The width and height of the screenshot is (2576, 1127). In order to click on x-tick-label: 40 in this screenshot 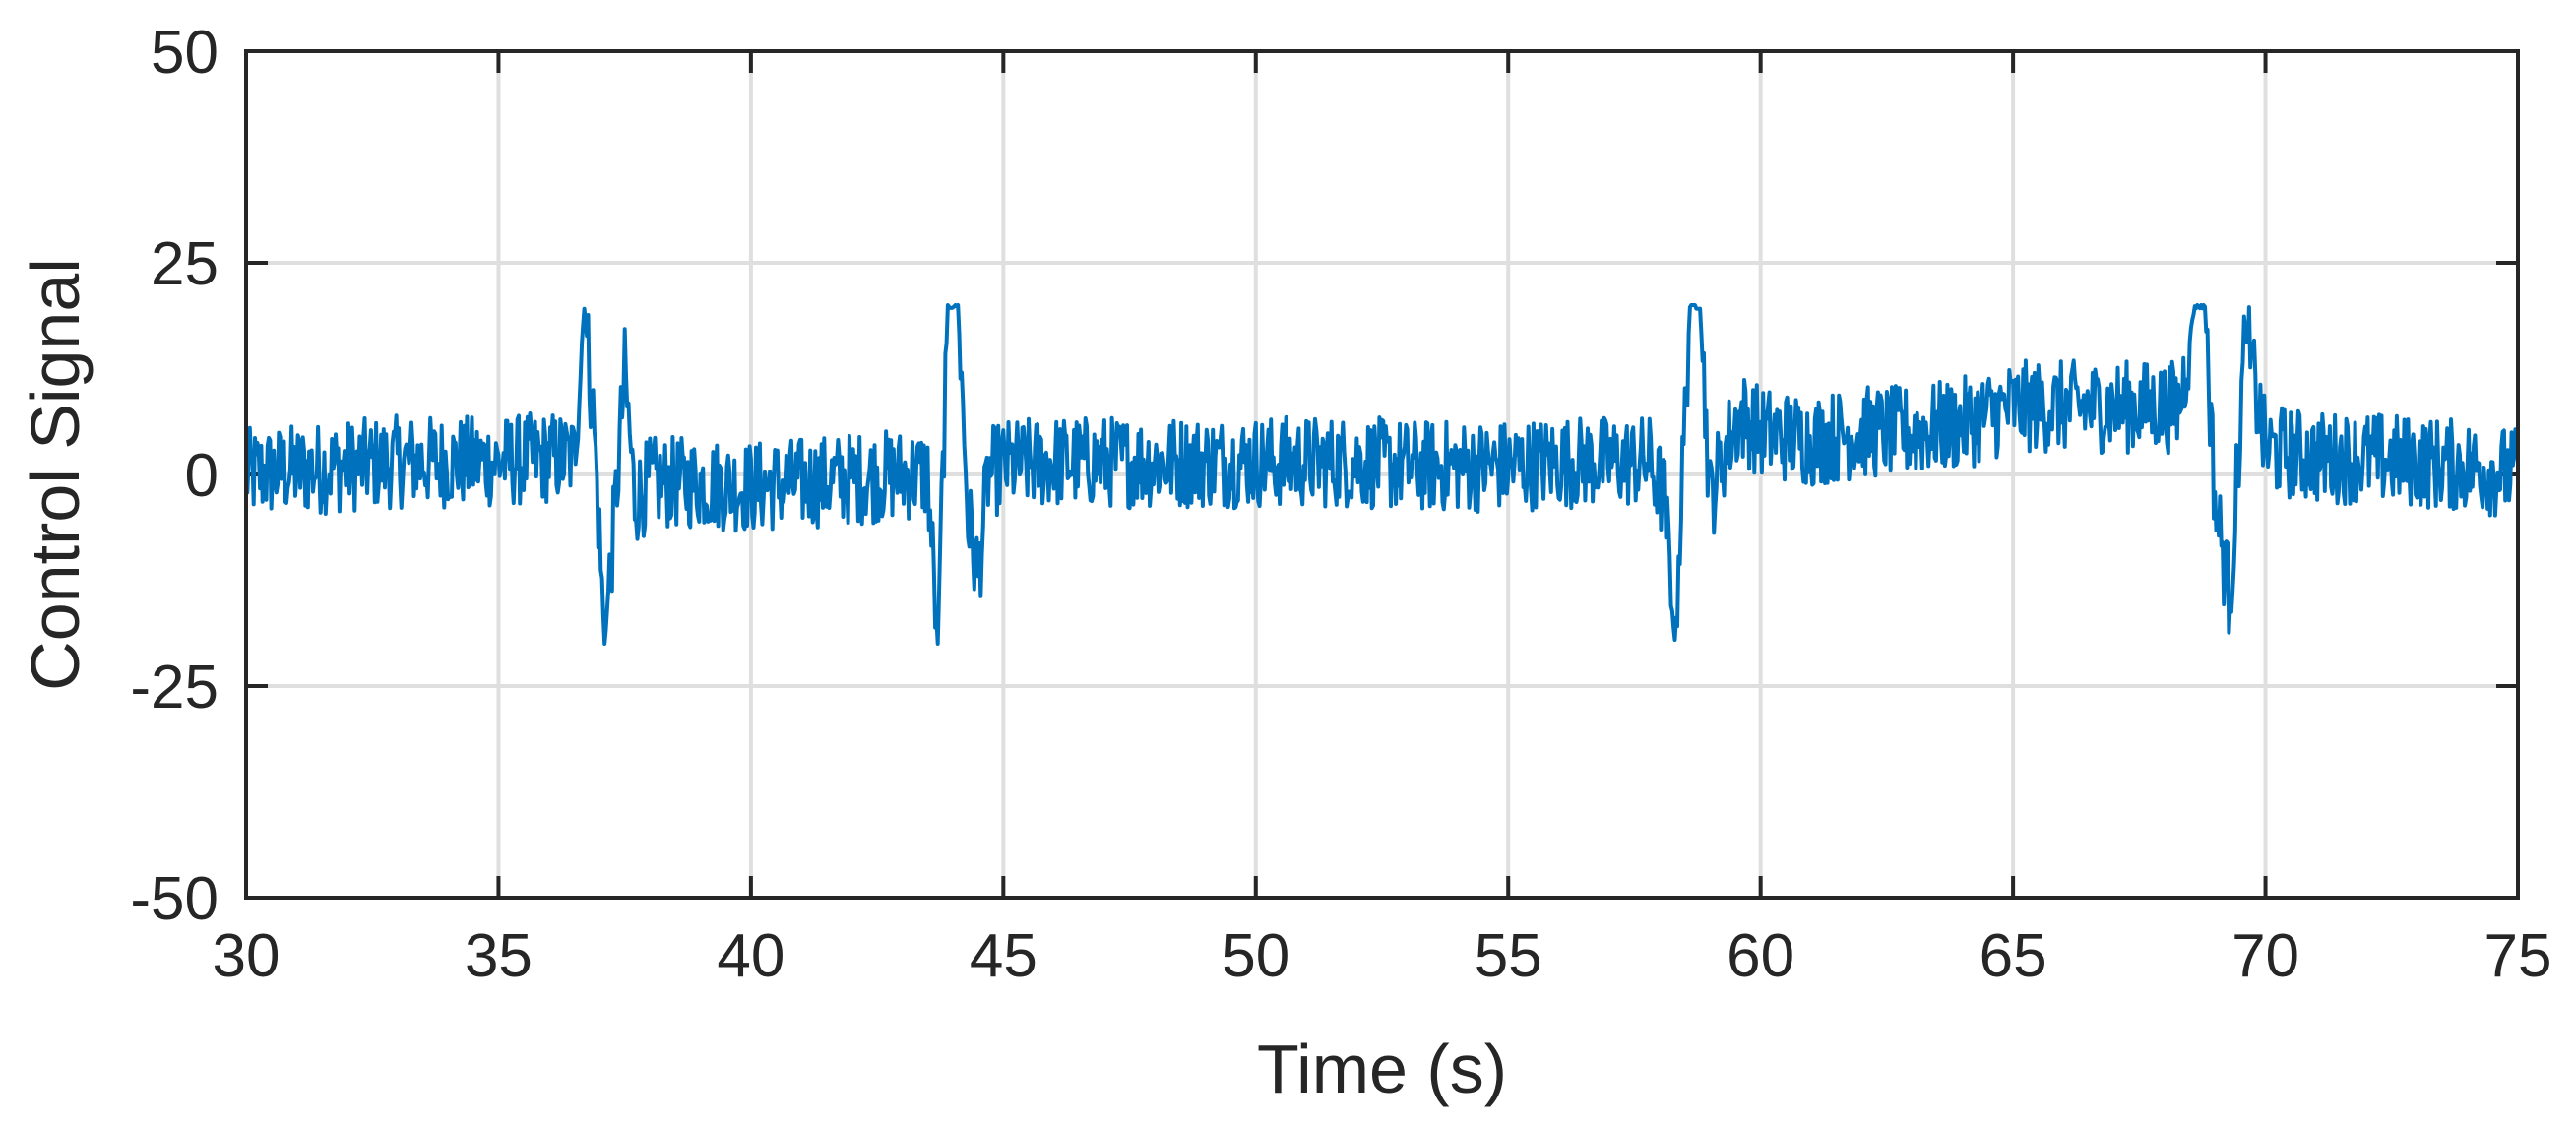, I will do `click(751, 956)`.